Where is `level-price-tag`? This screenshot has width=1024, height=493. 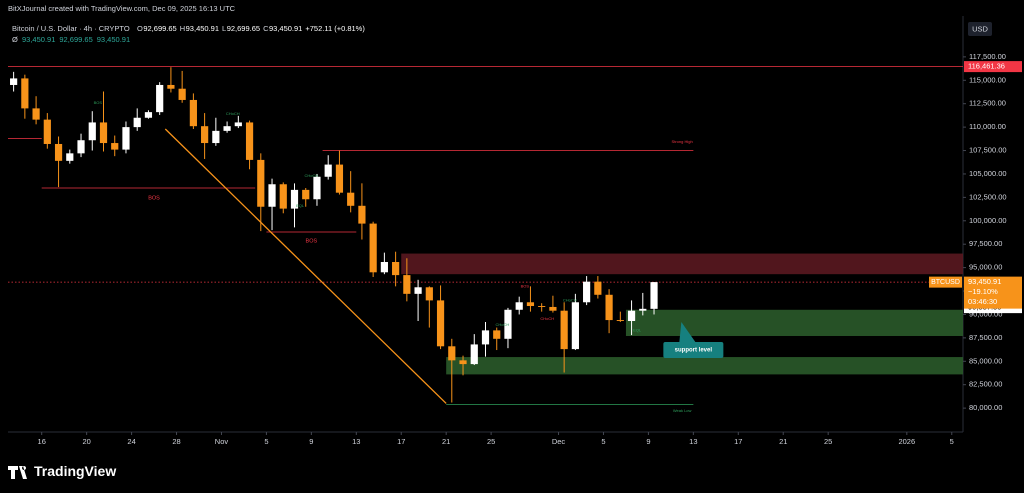 level-price-tag is located at coordinates (993, 67).